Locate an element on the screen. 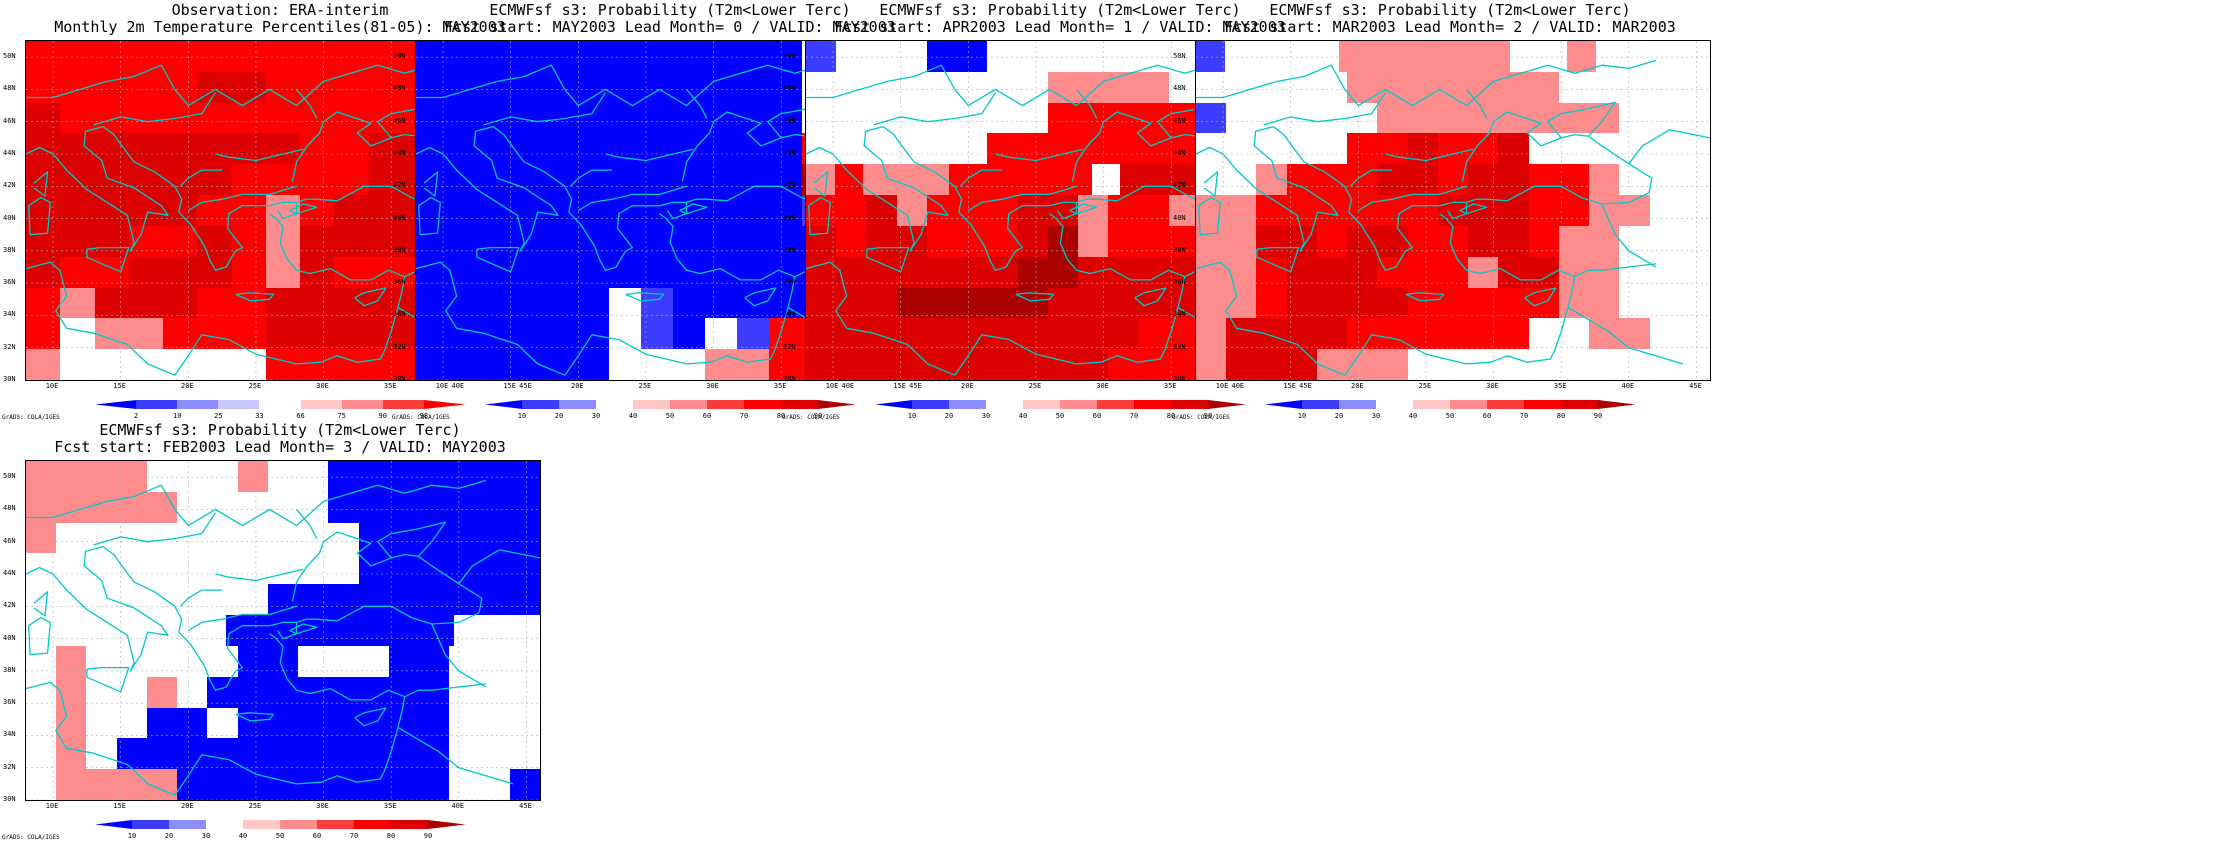 This screenshot has height=841, width=2240. colorbar-label: 66 is located at coordinates (300, 416).